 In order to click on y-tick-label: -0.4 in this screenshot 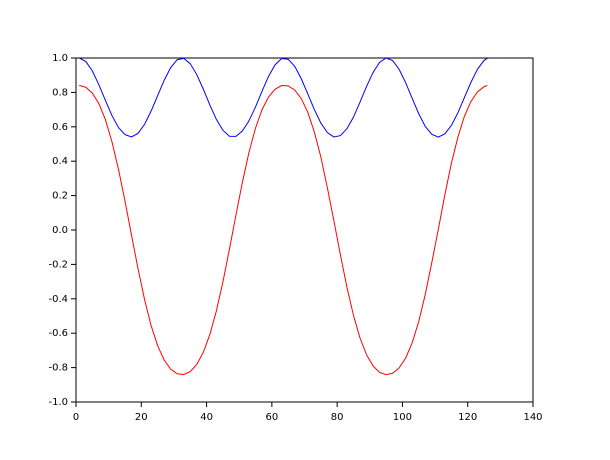, I will do `click(58, 299)`.